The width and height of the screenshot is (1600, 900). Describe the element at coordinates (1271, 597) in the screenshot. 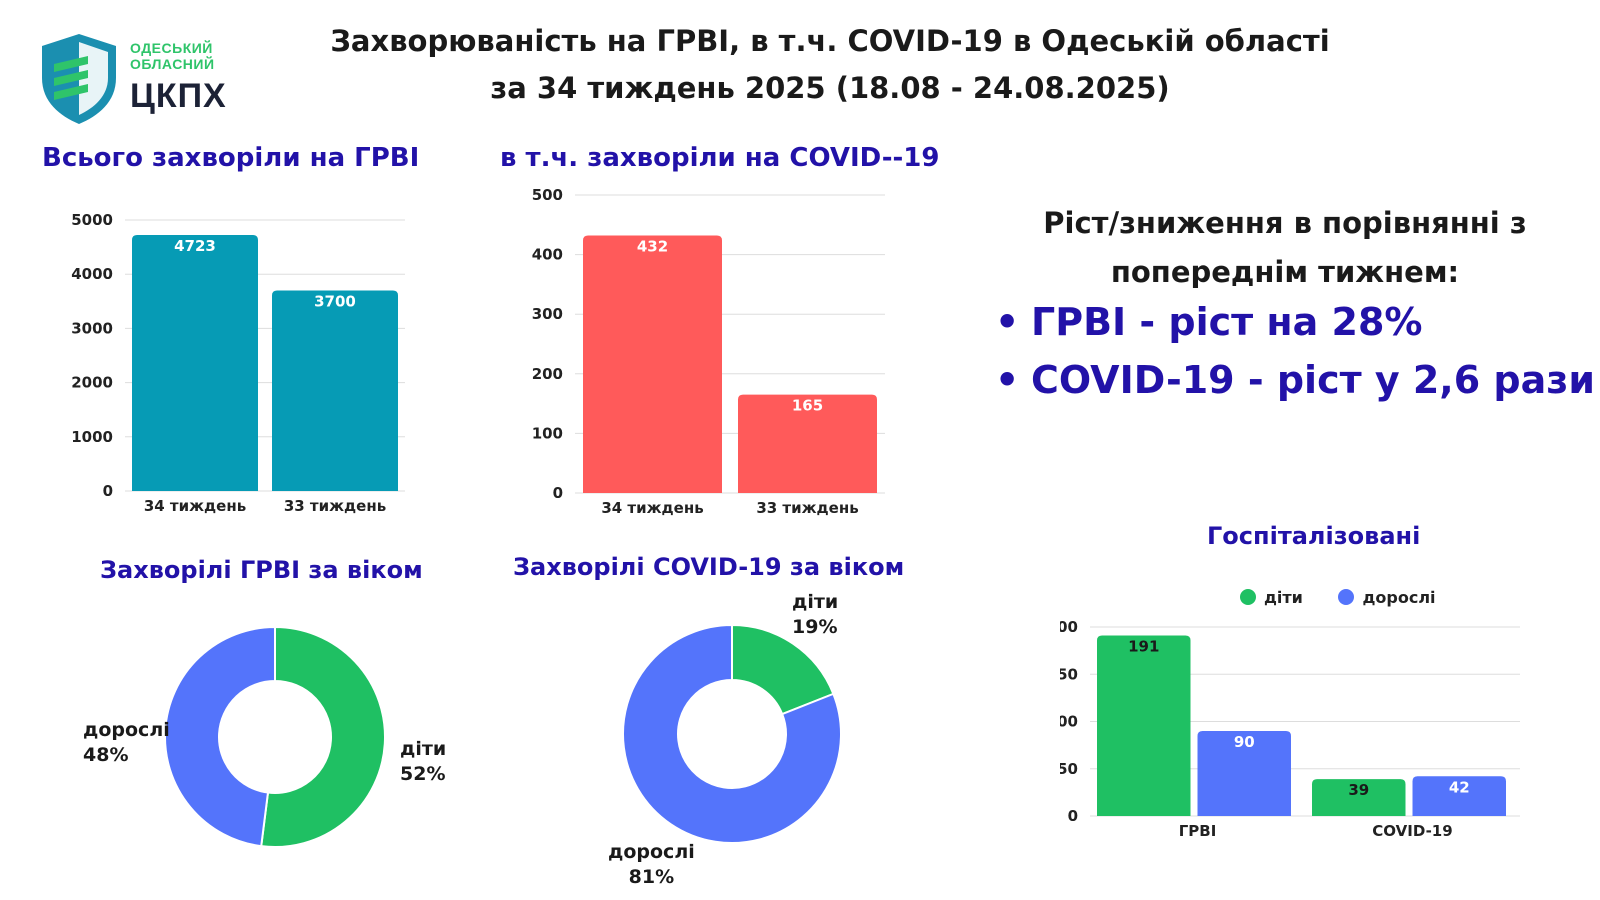

I see `legend-item-children: діти` at that location.